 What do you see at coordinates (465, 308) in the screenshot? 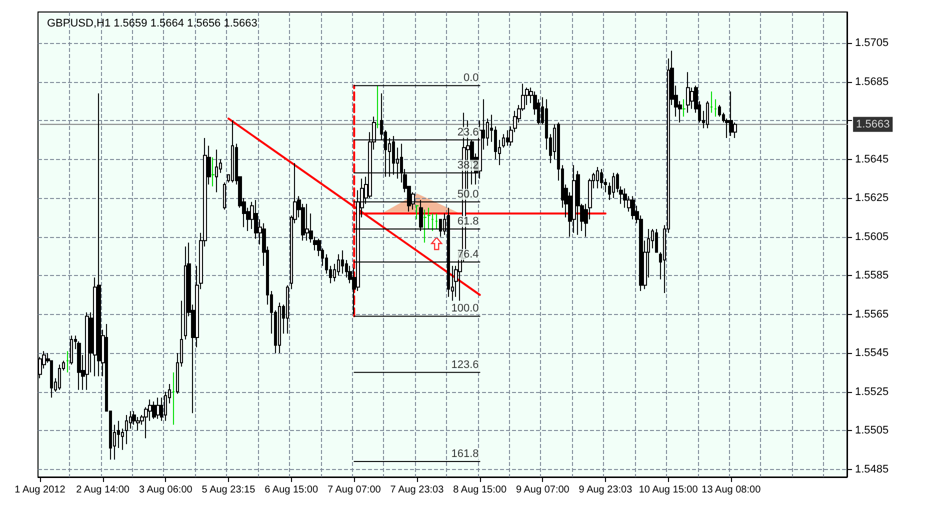
I see `series-label: 100.0` at bounding box center [465, 308].